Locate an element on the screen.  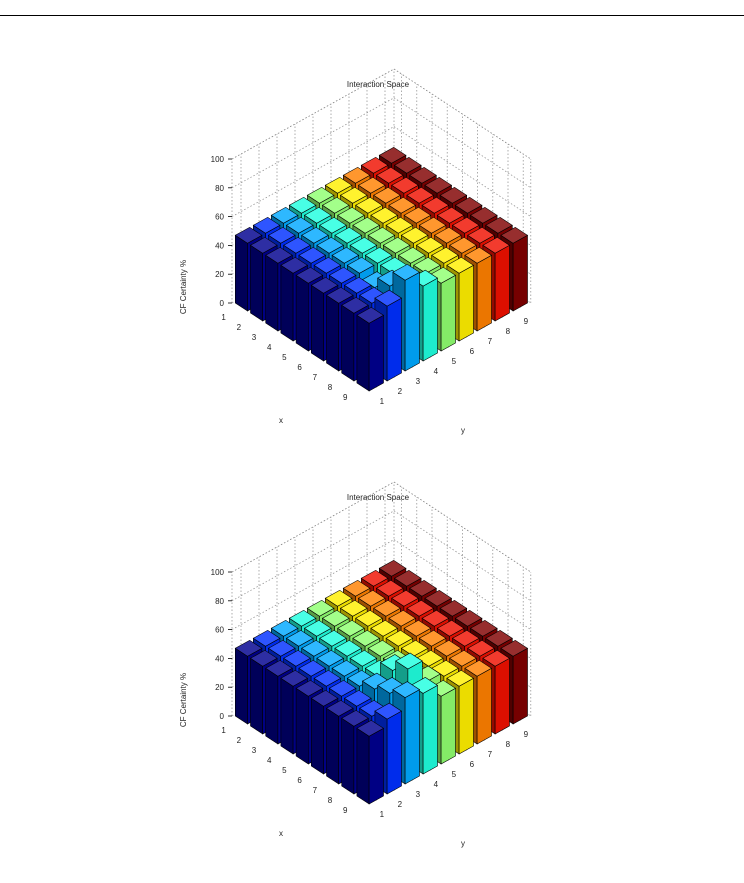
page-top-rule is located at coordinates (372, 15).